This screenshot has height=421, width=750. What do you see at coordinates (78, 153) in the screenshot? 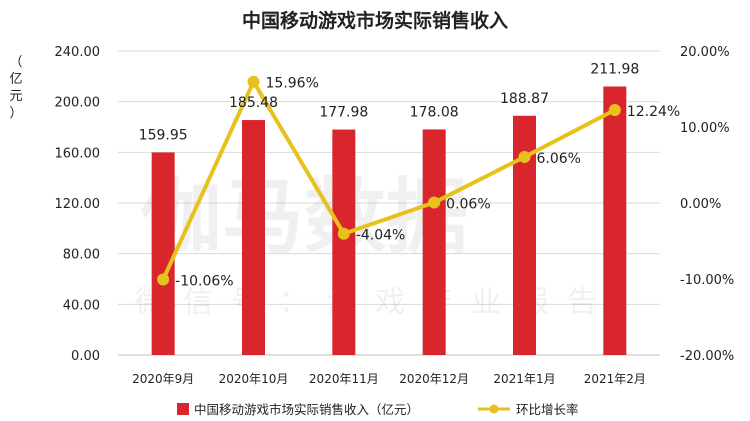
I see `y-tick-label: 160.00` at bounding box center [78, 153].